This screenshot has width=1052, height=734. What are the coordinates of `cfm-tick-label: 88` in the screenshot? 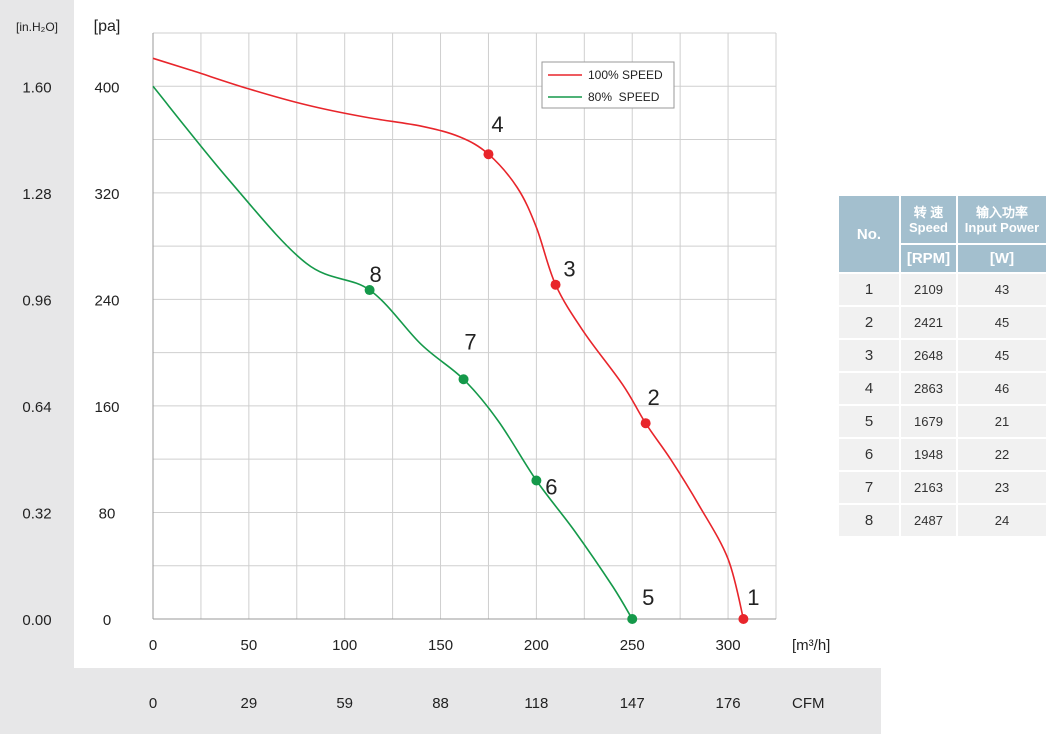 It's located at (440, 703).